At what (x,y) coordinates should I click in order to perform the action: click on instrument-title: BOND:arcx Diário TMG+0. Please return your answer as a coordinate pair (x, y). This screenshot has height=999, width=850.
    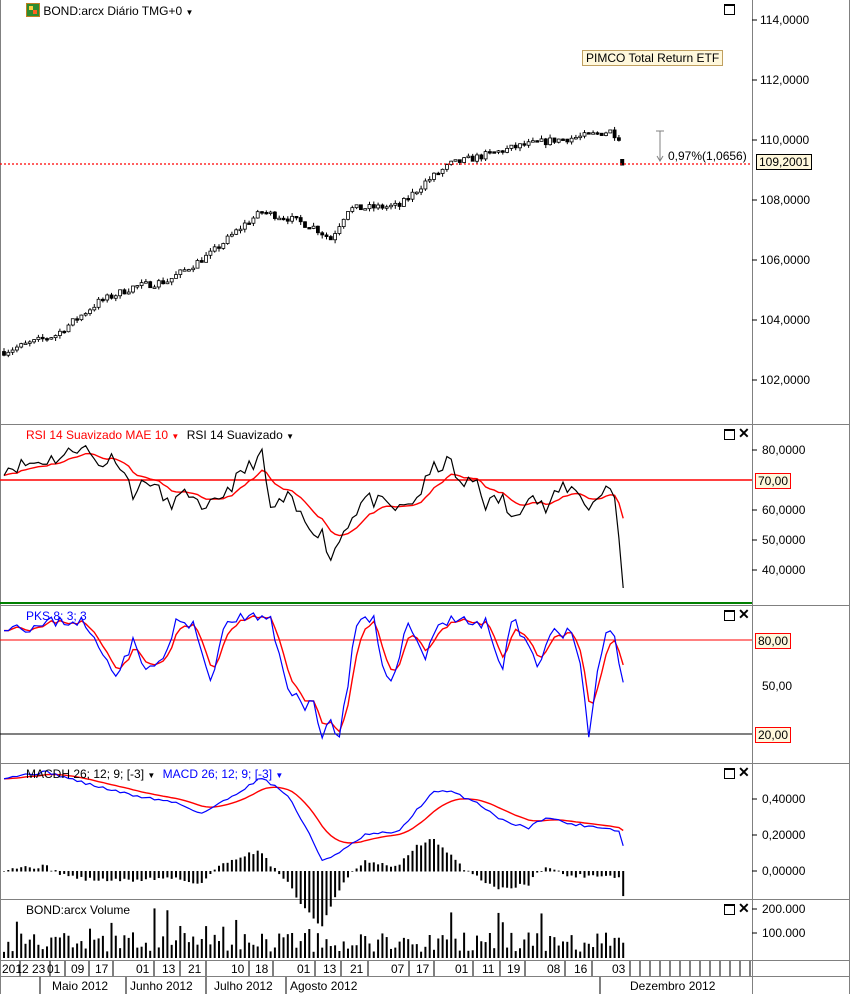
    Looking at the image, I should click on (113, 11).